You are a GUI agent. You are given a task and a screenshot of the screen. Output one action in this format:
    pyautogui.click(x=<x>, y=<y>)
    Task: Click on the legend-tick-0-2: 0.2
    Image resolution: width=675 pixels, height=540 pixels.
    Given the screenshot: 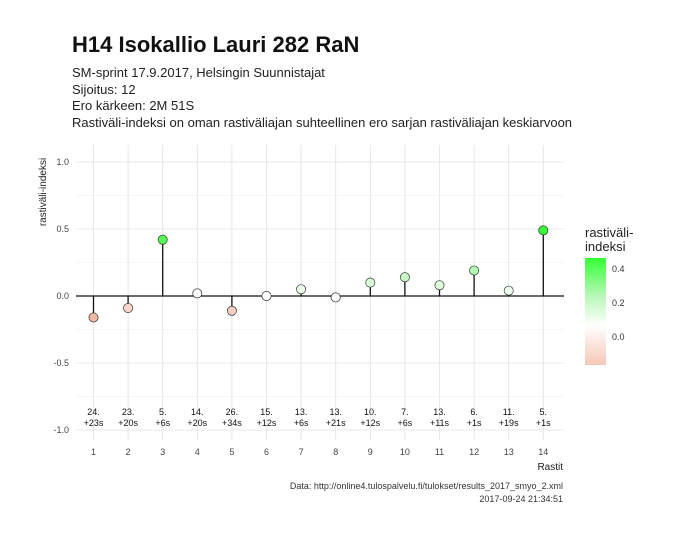 What is the action you would take?
    pyautogui.click(x=618, y=303)
    